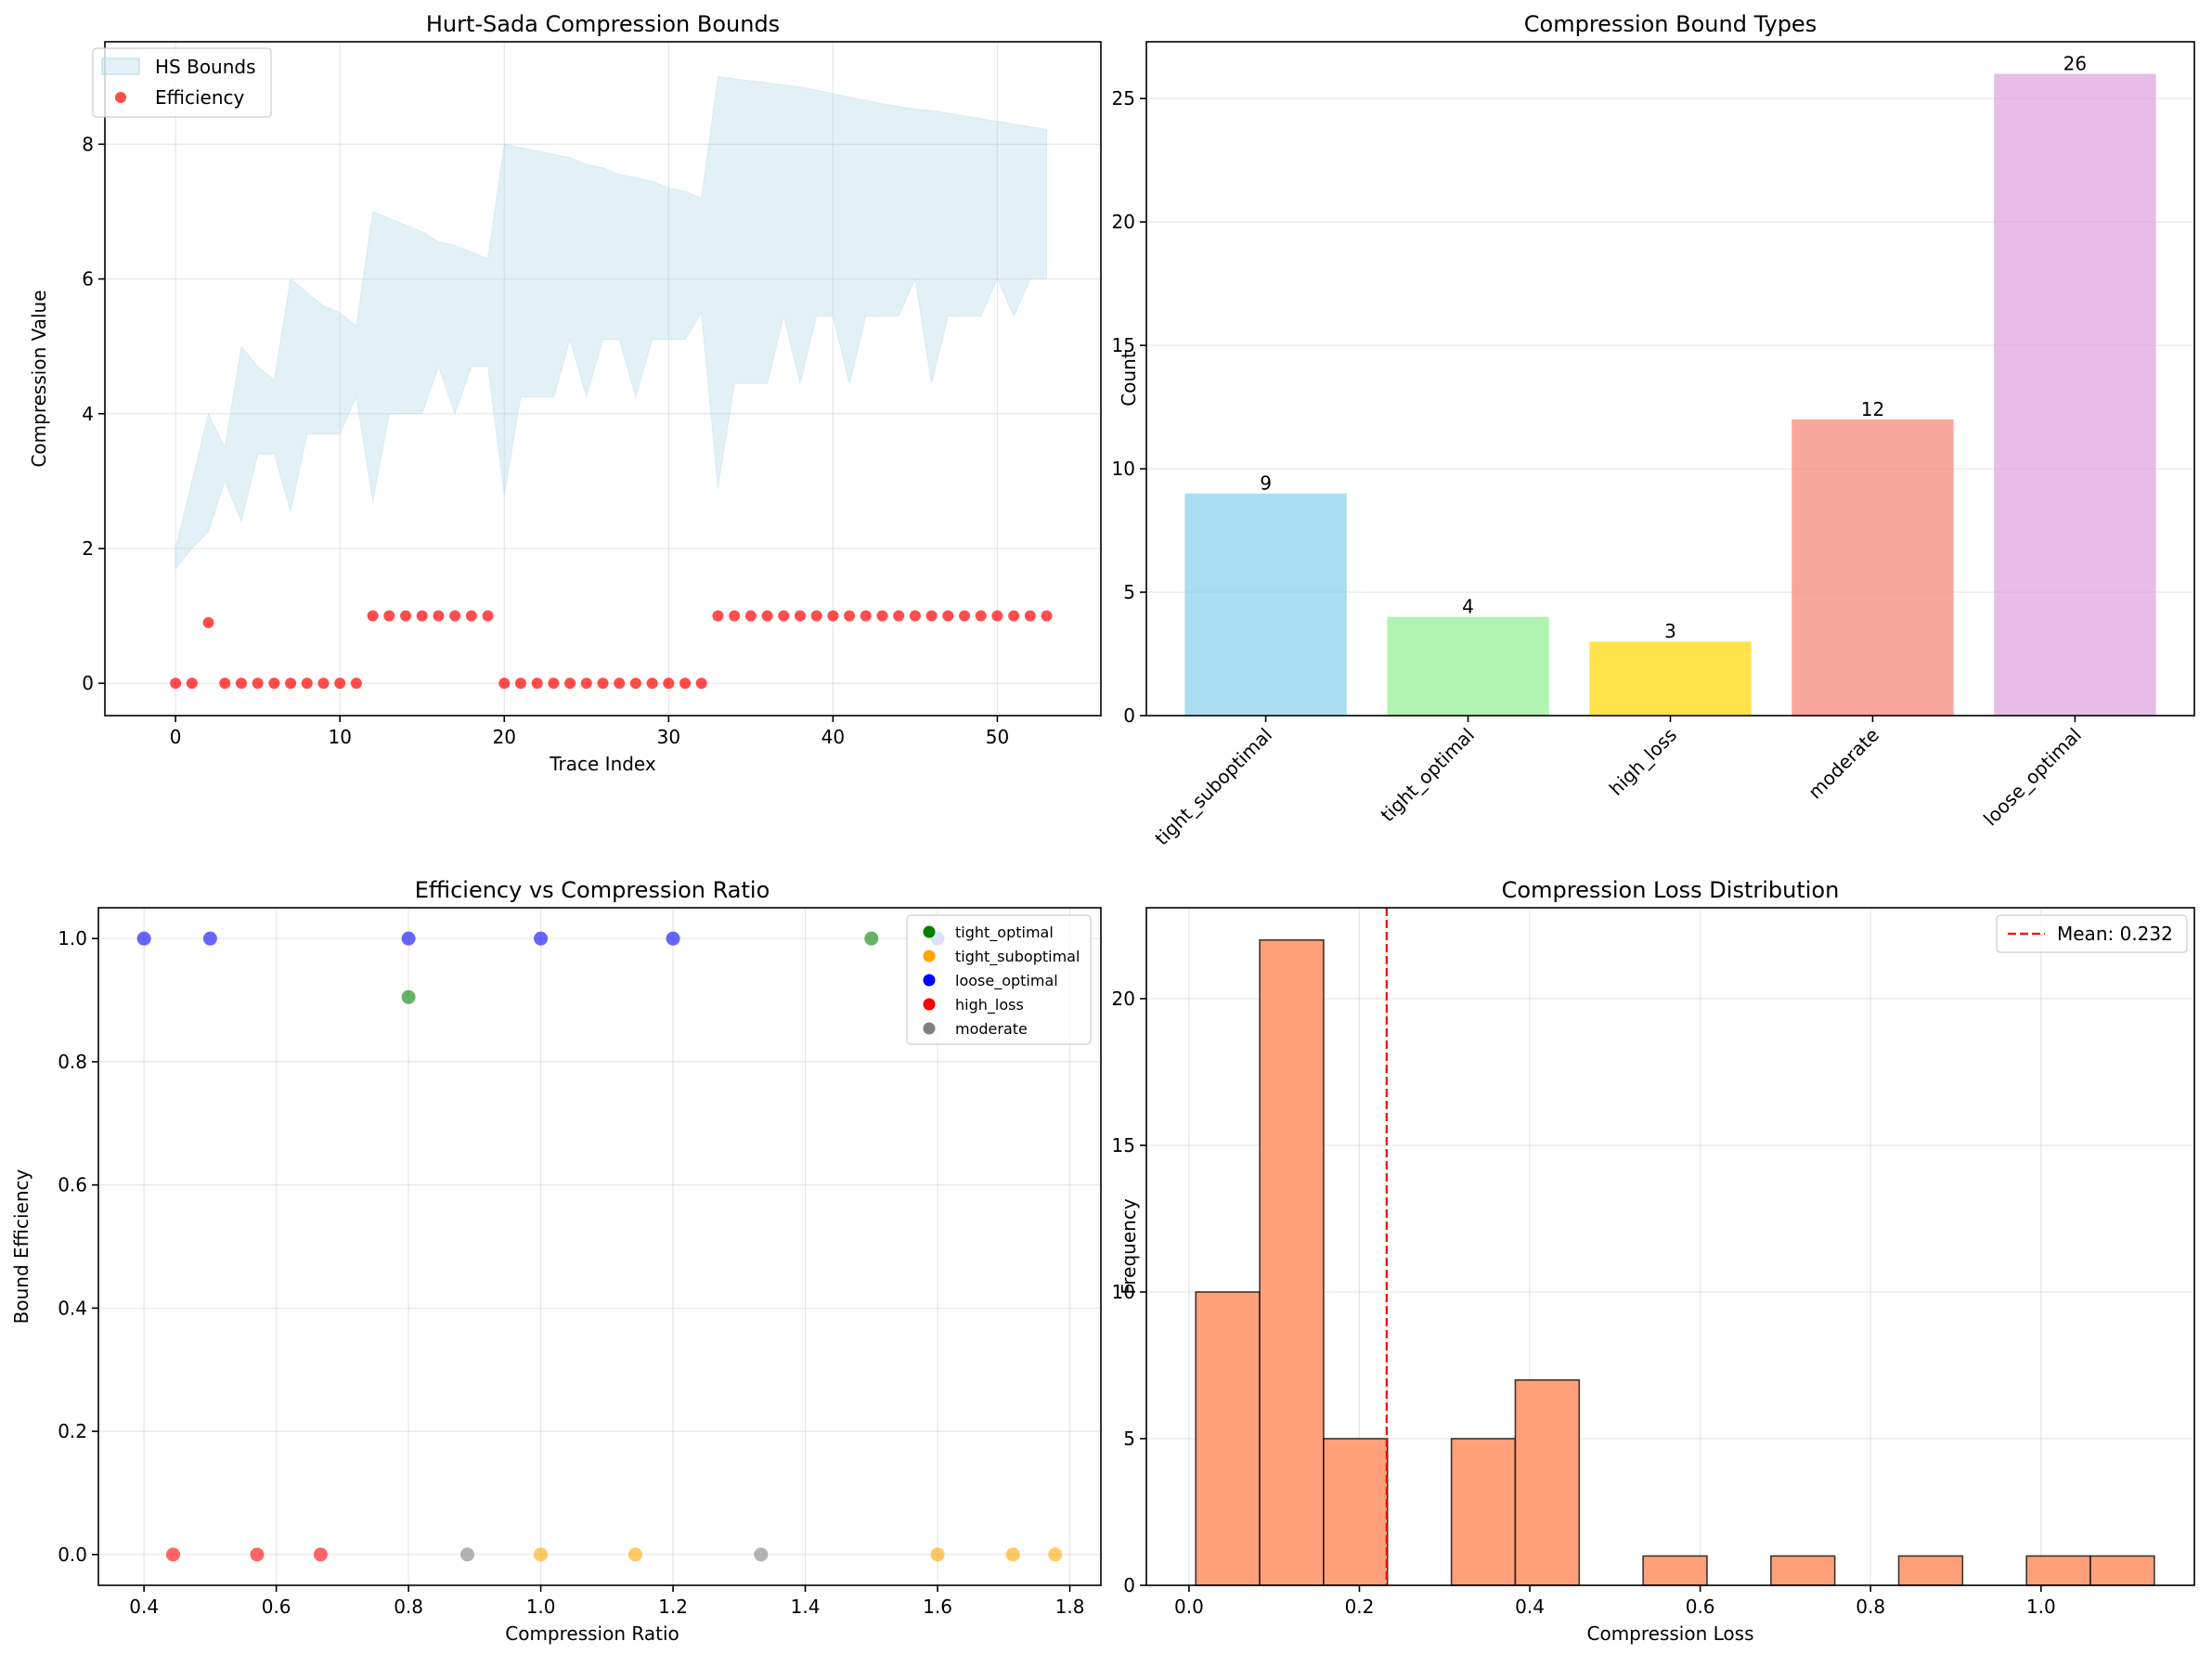 The width and height of the screenshot is (2212, 1654). What do you see at coordinates (602, 764) in the screenshot?
I see `x-axis-label: Trace Index` at bounding box center [602, 764].